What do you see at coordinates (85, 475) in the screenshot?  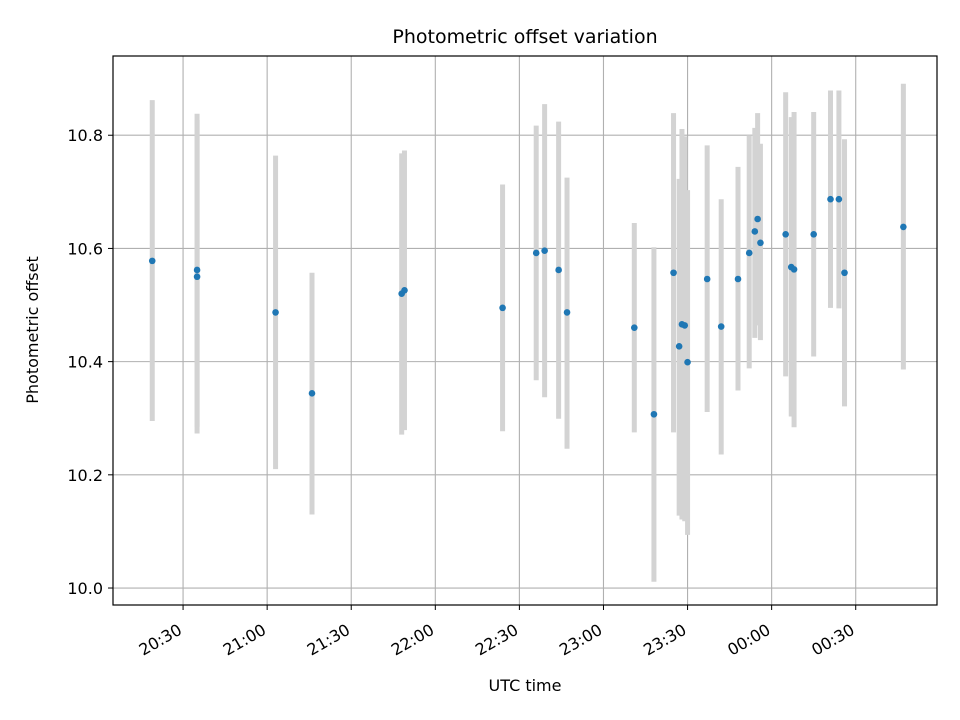 I see `y-tick-label: 10.2` at bounding box center [85, 475].